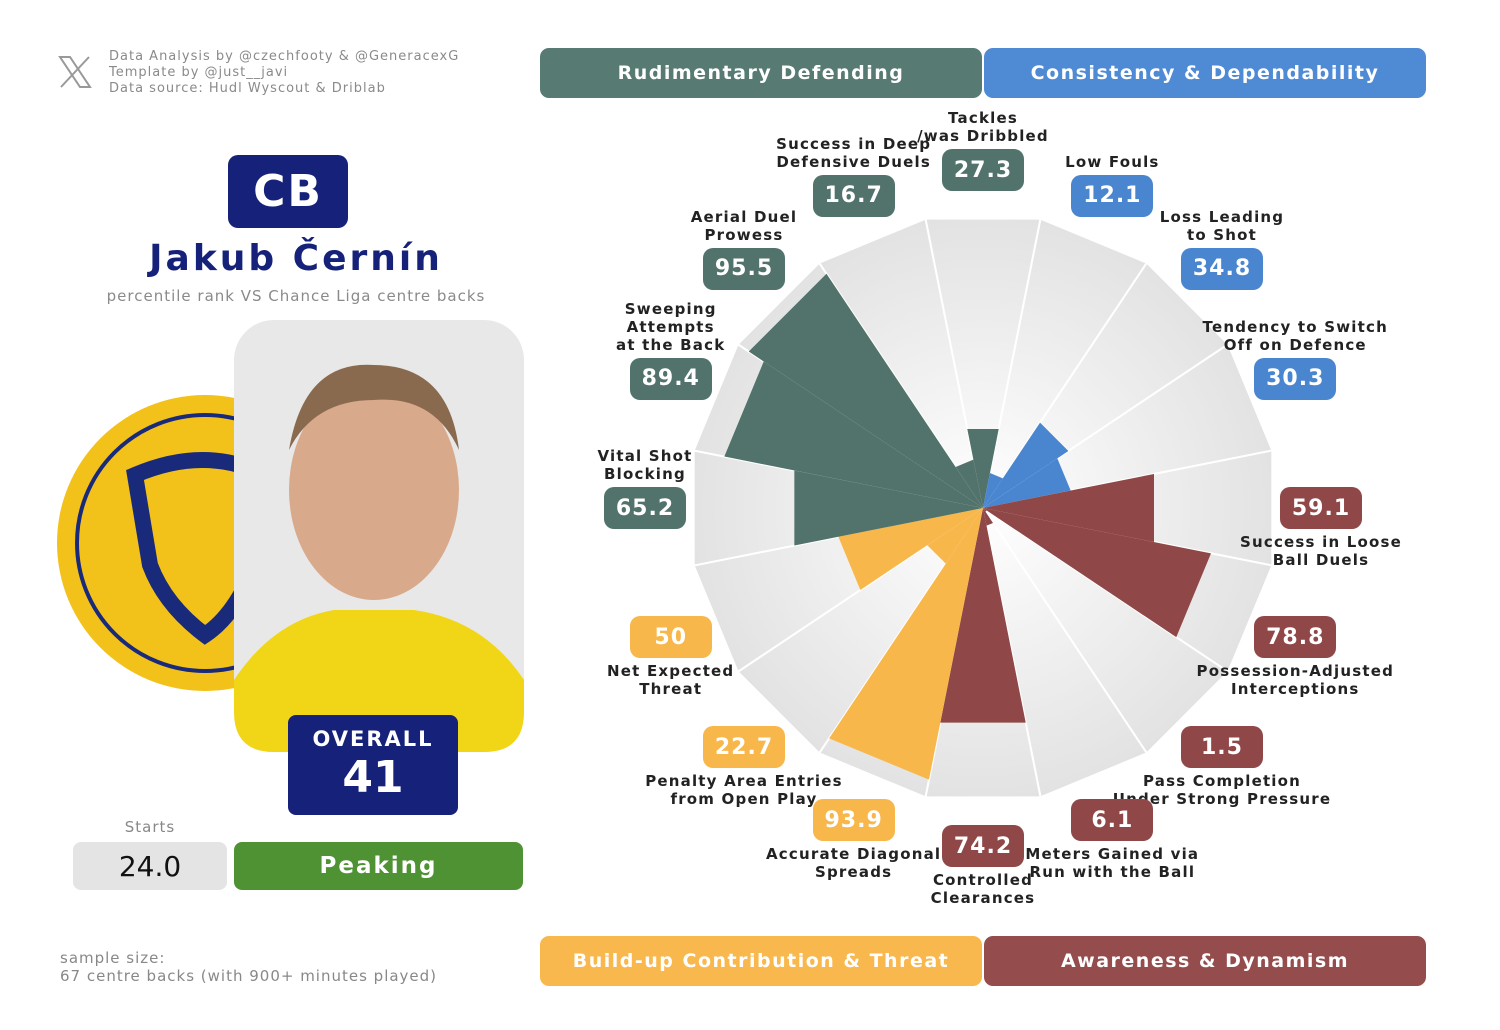 This screenshot has height=1030, width=1500. Describe the element at coordinates (296, 258) in the screenshot. I see `player-name: Jakub Černín` at that location.